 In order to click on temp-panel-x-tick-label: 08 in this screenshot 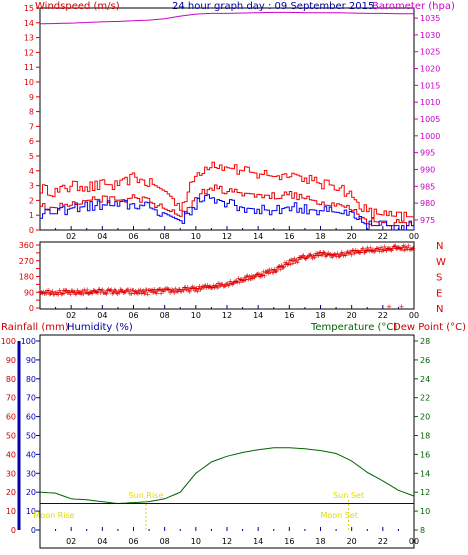, I will do `click(165, 541)`.